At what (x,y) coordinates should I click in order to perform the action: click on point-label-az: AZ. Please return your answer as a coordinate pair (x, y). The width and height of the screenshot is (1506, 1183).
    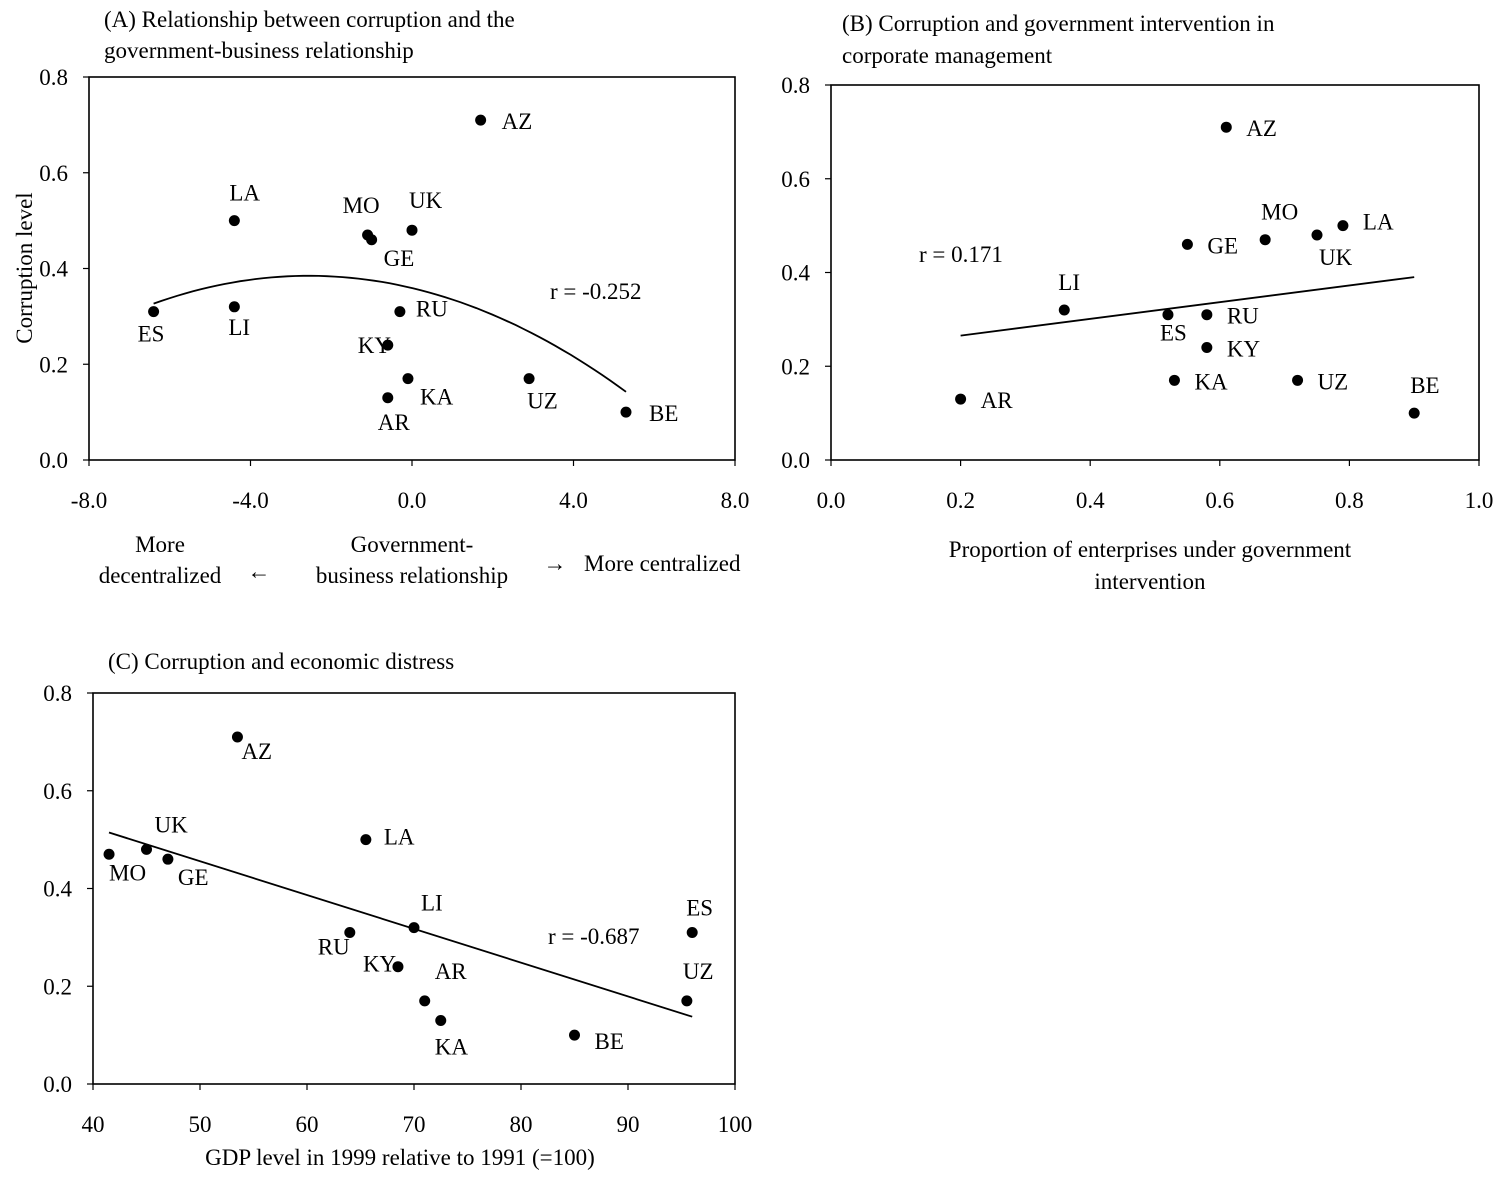
    Looking at the image, I should click on (256, 751).